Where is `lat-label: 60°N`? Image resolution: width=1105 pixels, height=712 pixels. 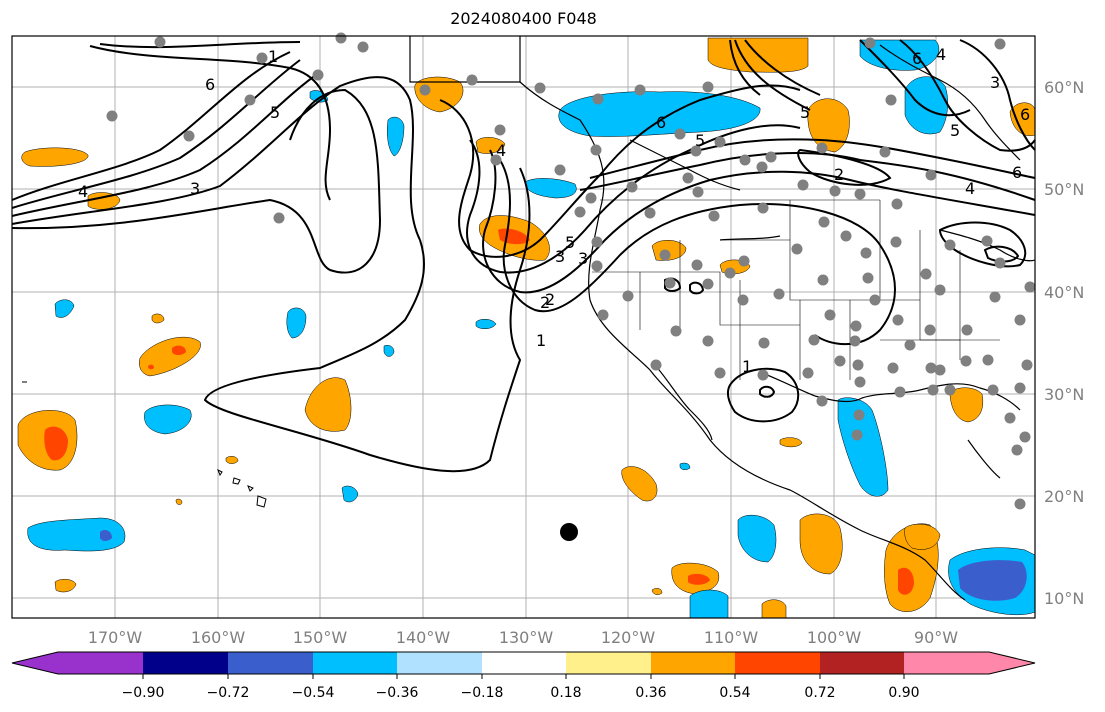
lat-label: 60°N is located at coordinates (1064, 87).